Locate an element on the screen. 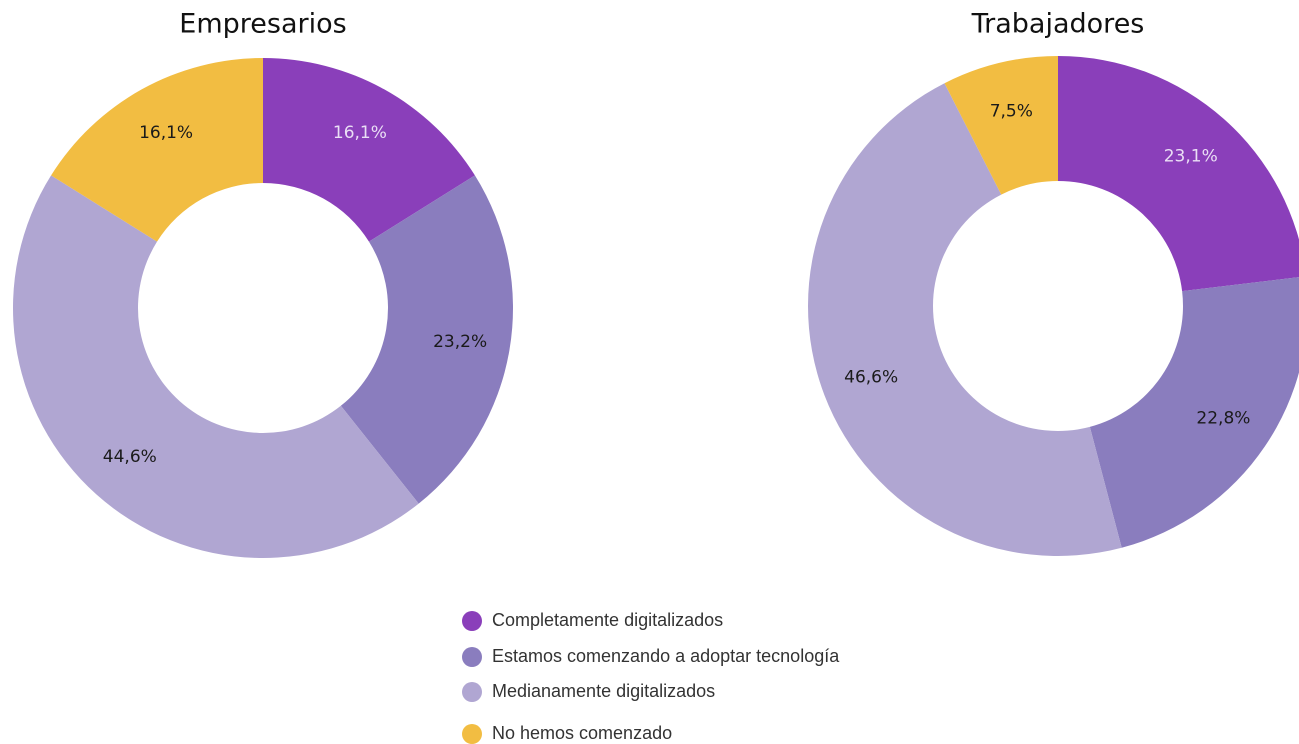 The image size is (1299, 744). value-label: 23,1% is located at coordinates (1191, 156).